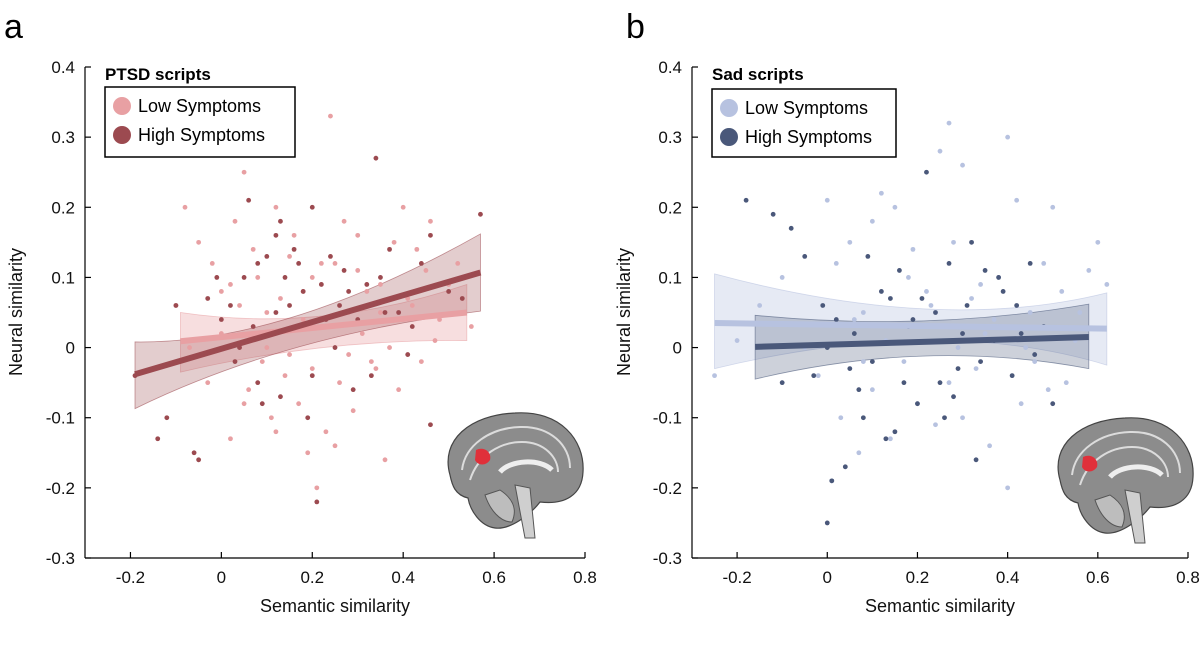 The image size is (1200, 647). Describe the element at coordinates (221, 577) in the screenshot. I see `x-tick-label-a: 0` at that location.